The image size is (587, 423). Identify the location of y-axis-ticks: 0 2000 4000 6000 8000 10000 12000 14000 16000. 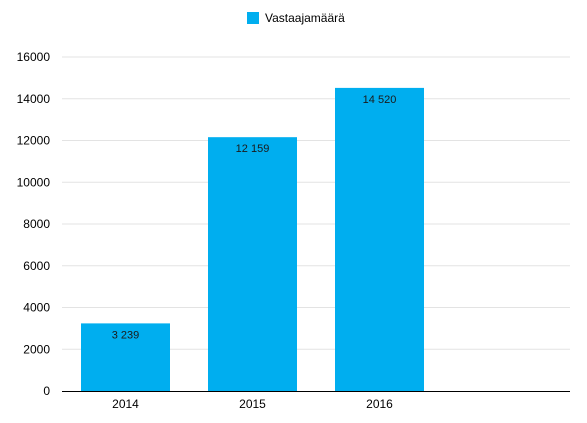
(34, 224).